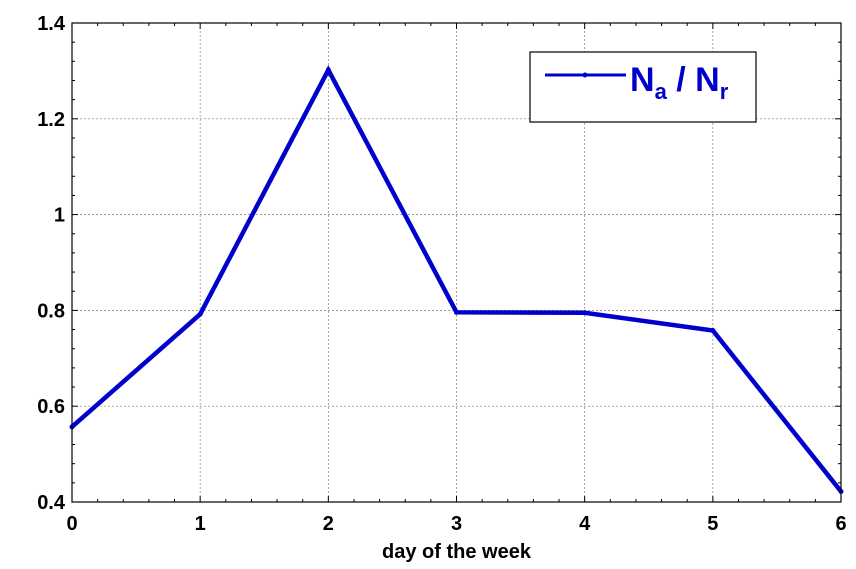 The image size is (856, 569). What do you see at coordinates (707, 80) in the screenshot?
I see `legend-main-2: N` at bounding box center [707, 80].